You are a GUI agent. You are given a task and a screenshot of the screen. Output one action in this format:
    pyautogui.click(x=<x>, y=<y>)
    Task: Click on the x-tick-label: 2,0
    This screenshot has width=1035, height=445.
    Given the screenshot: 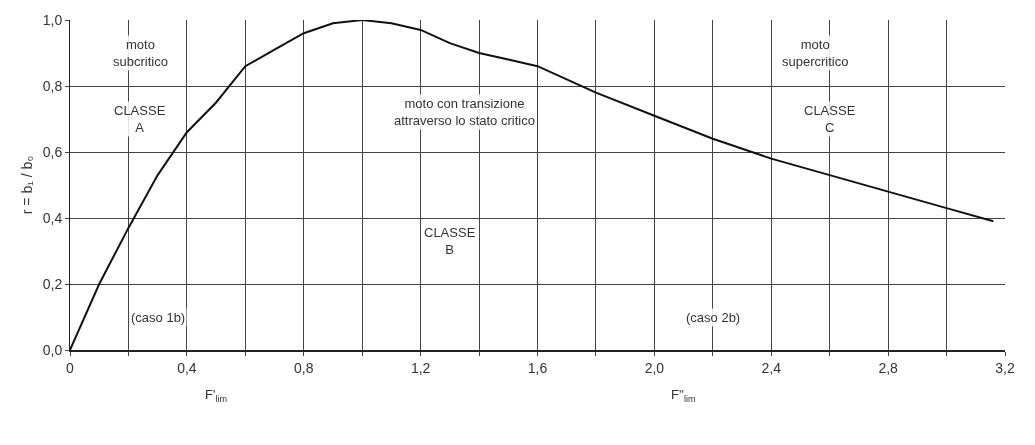 What is the action you would take?
    pyautogui.click(x=654, y=367)
    